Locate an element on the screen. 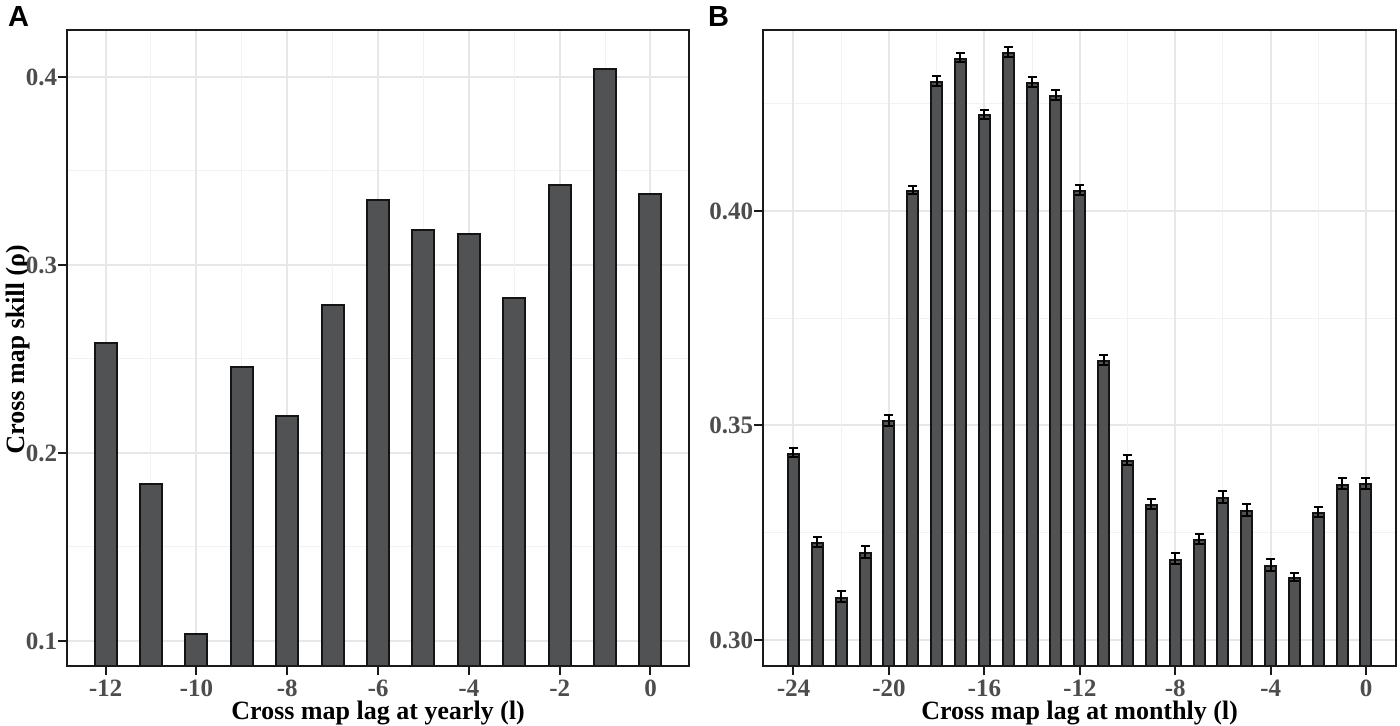 This screenshot has width=1400, height=726. errorbar-cap-top-lag--2 is located at coordinates (1318, 506).